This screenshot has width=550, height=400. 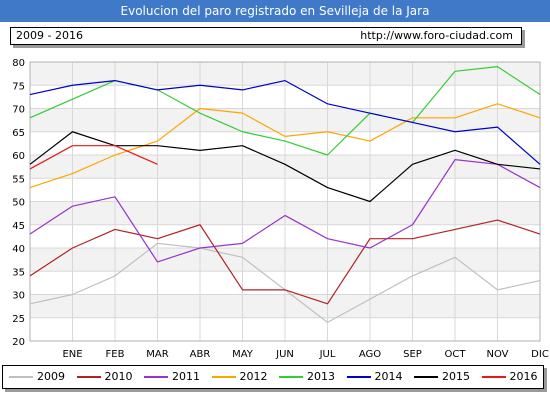 I want to click on x-tick-label: FEB, so click(x=115, y=354).